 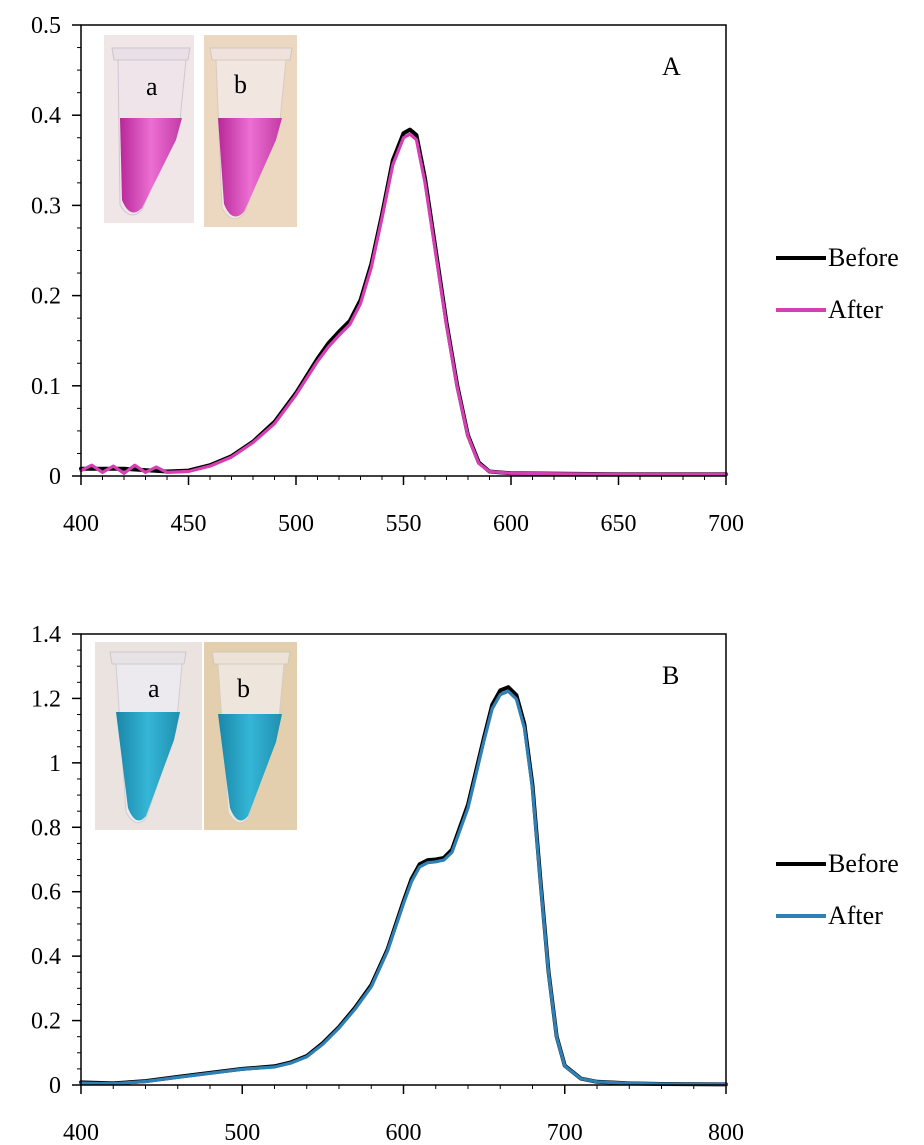 What do you see at coordinates (565, 1132) in the screenshot?
I see `panel-b-x-tick-label: 700` at bounding box center [565, 1132].